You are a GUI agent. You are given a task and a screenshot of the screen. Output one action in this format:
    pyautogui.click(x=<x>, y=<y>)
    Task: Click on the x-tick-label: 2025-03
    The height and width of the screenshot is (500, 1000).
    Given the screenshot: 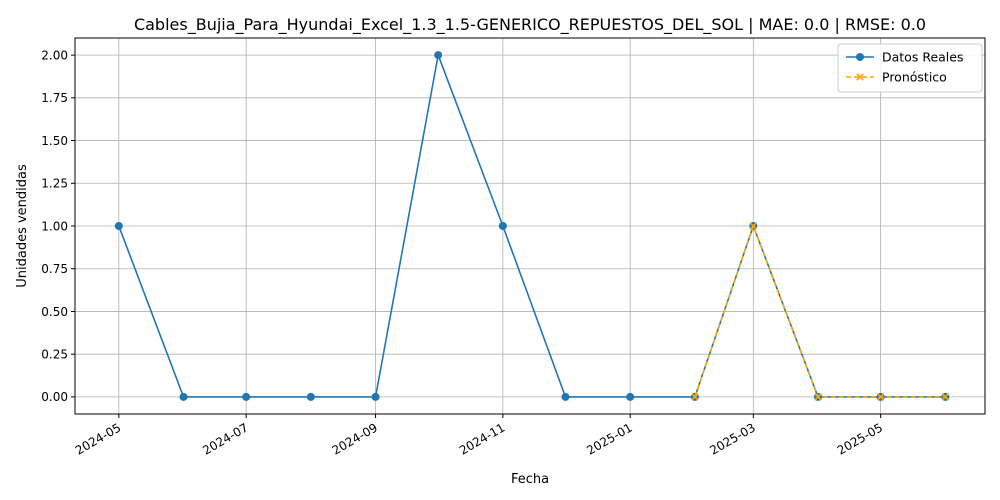 What is the action you would take?
    pyautogui.click(x=732, y=438)
    